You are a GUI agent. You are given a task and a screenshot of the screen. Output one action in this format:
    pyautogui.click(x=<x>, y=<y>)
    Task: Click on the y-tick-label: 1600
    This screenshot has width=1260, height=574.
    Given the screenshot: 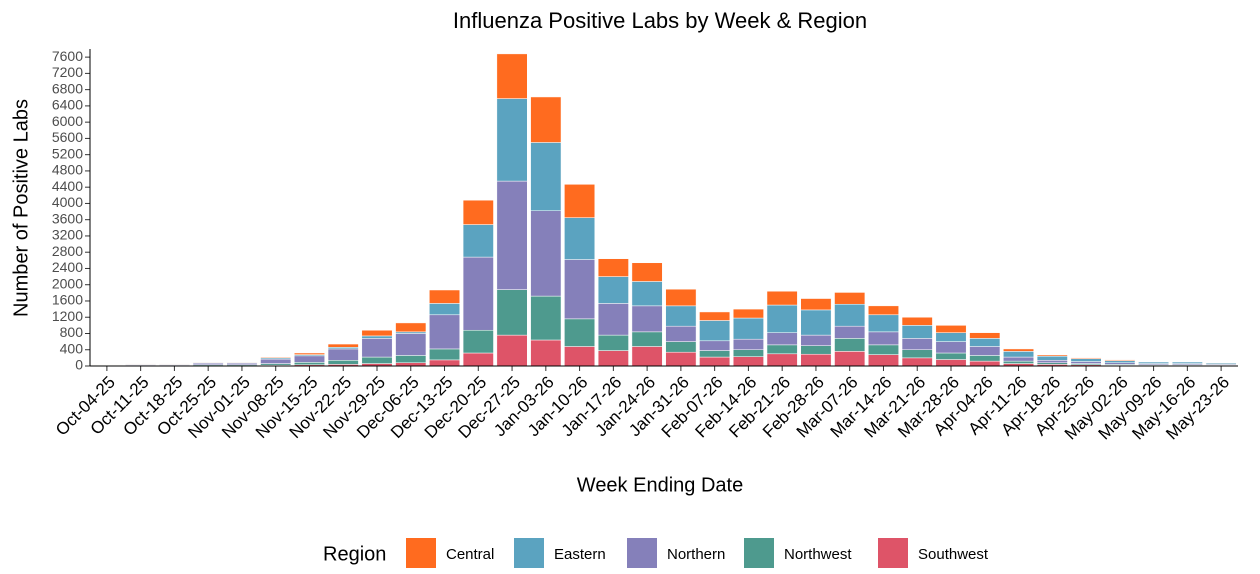 What is the action you would take?
    pyautogui.click(x=67, y=300)
    